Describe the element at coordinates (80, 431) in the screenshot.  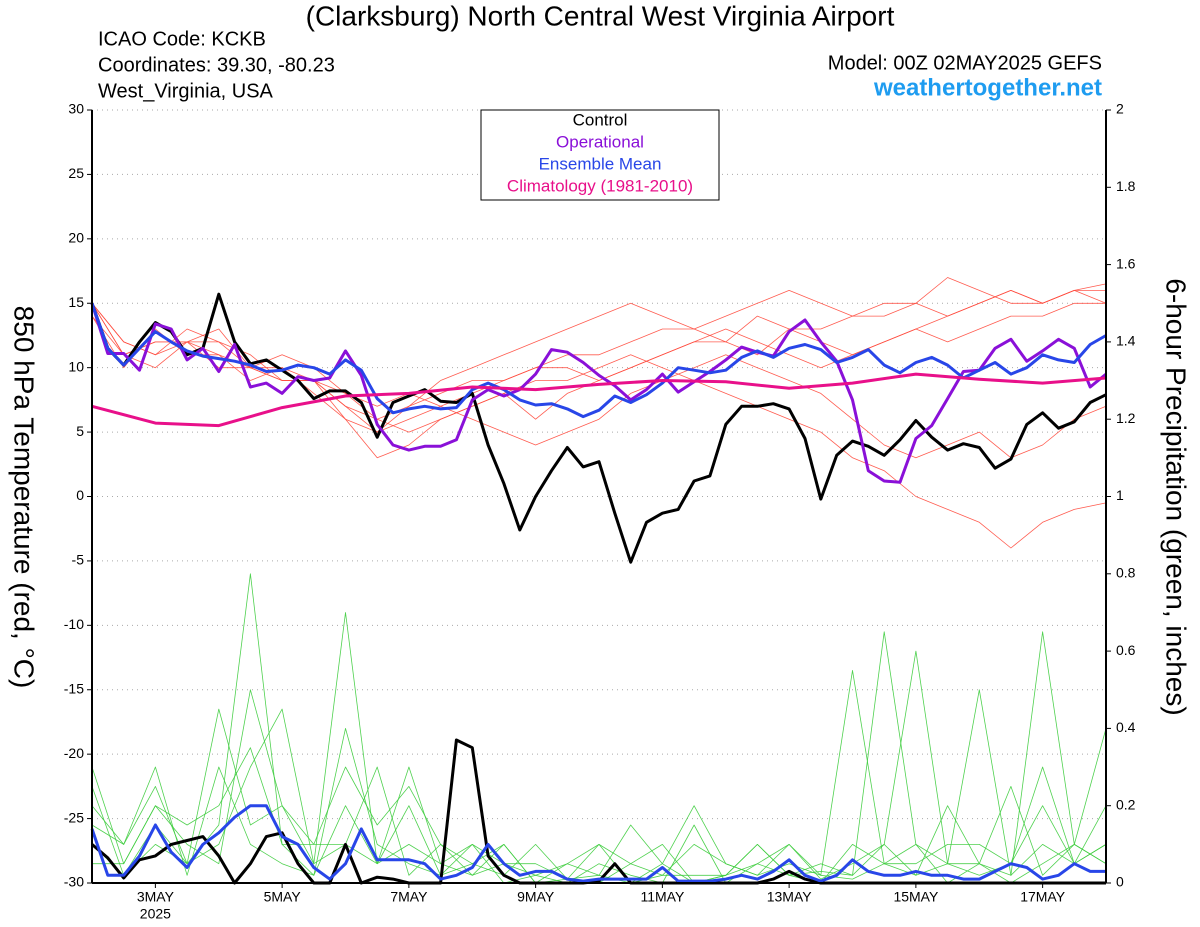
I see `y-tick-label: 5` at that location.